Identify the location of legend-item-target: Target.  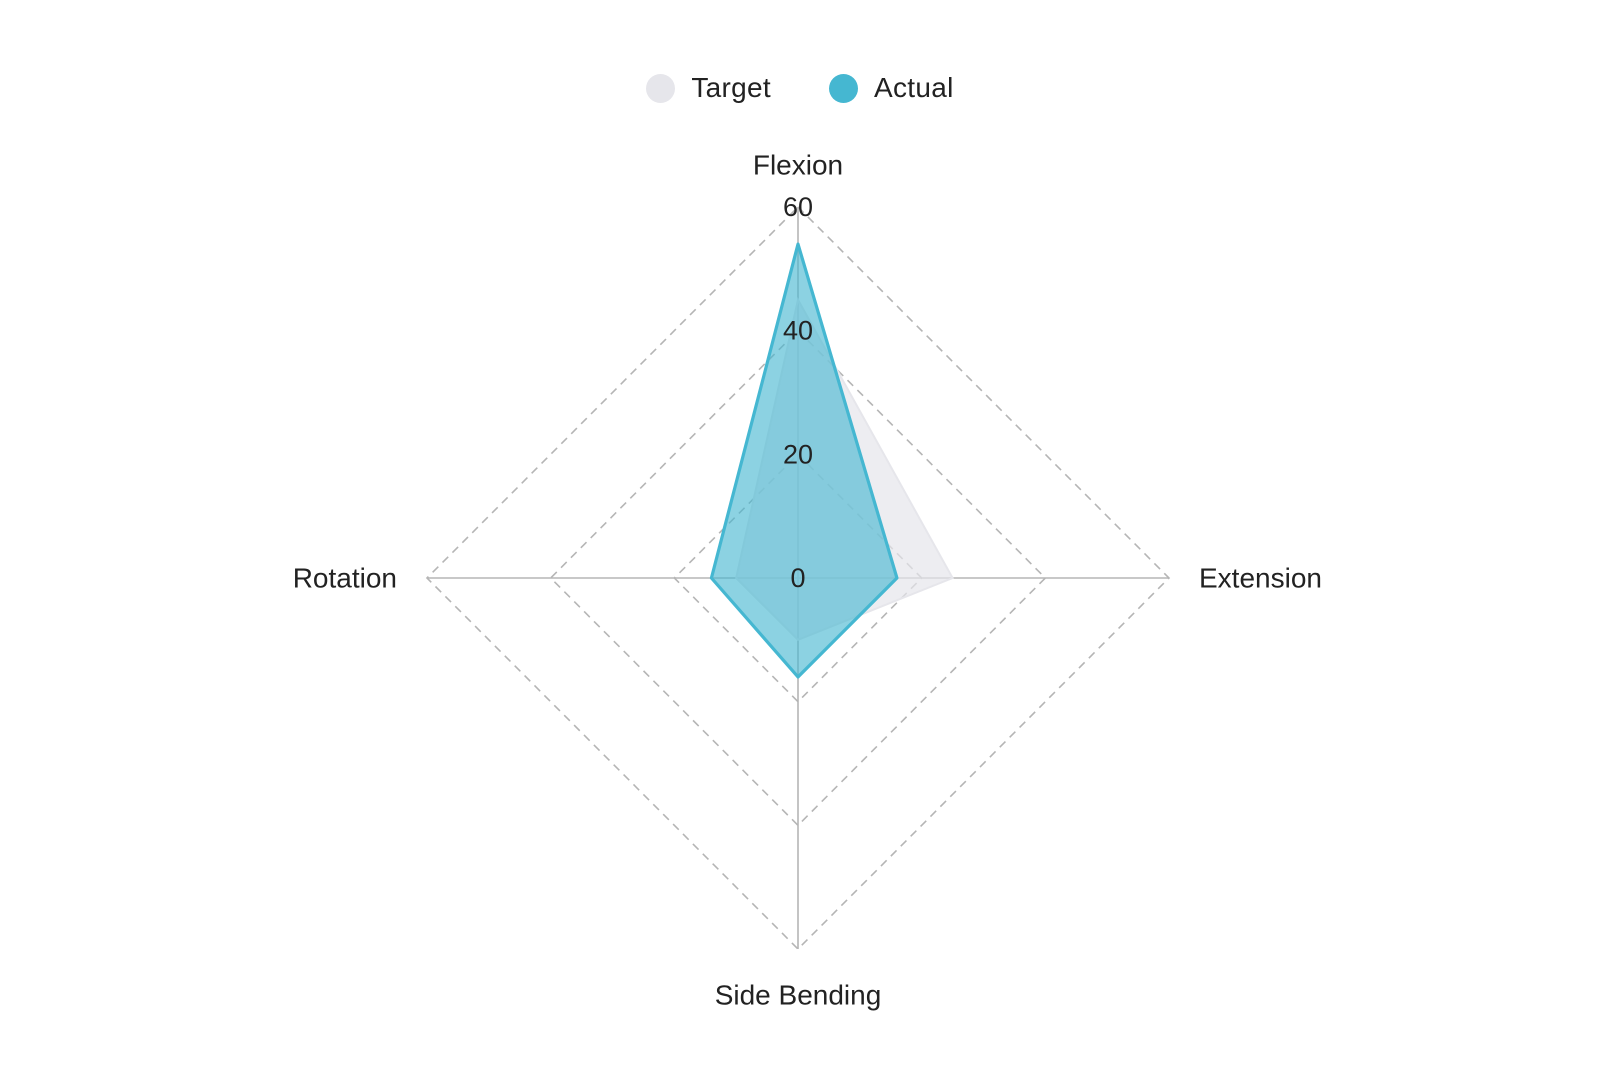
(708, 88).